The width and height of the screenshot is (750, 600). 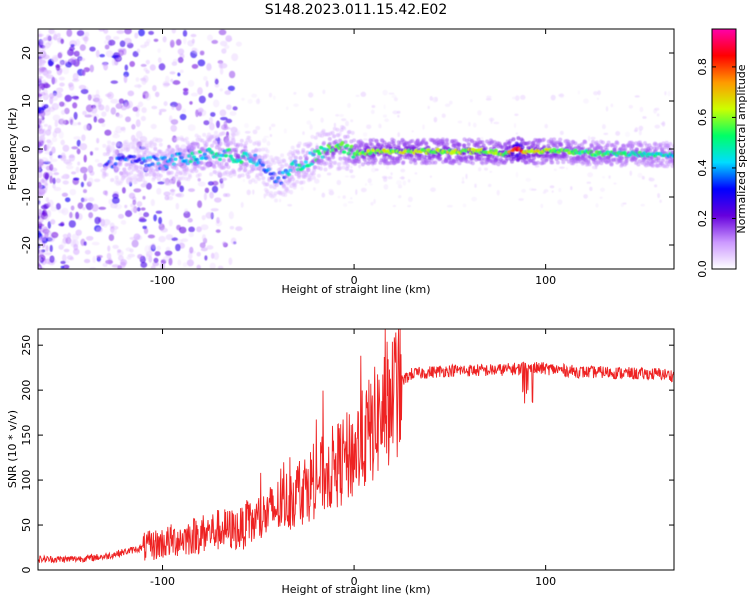 What do you see at coordinates (355, 289) in the screenshot?
I see `spectrogram-x-axis-label: Height of straight line (km)` at bounding box center [355, 289].